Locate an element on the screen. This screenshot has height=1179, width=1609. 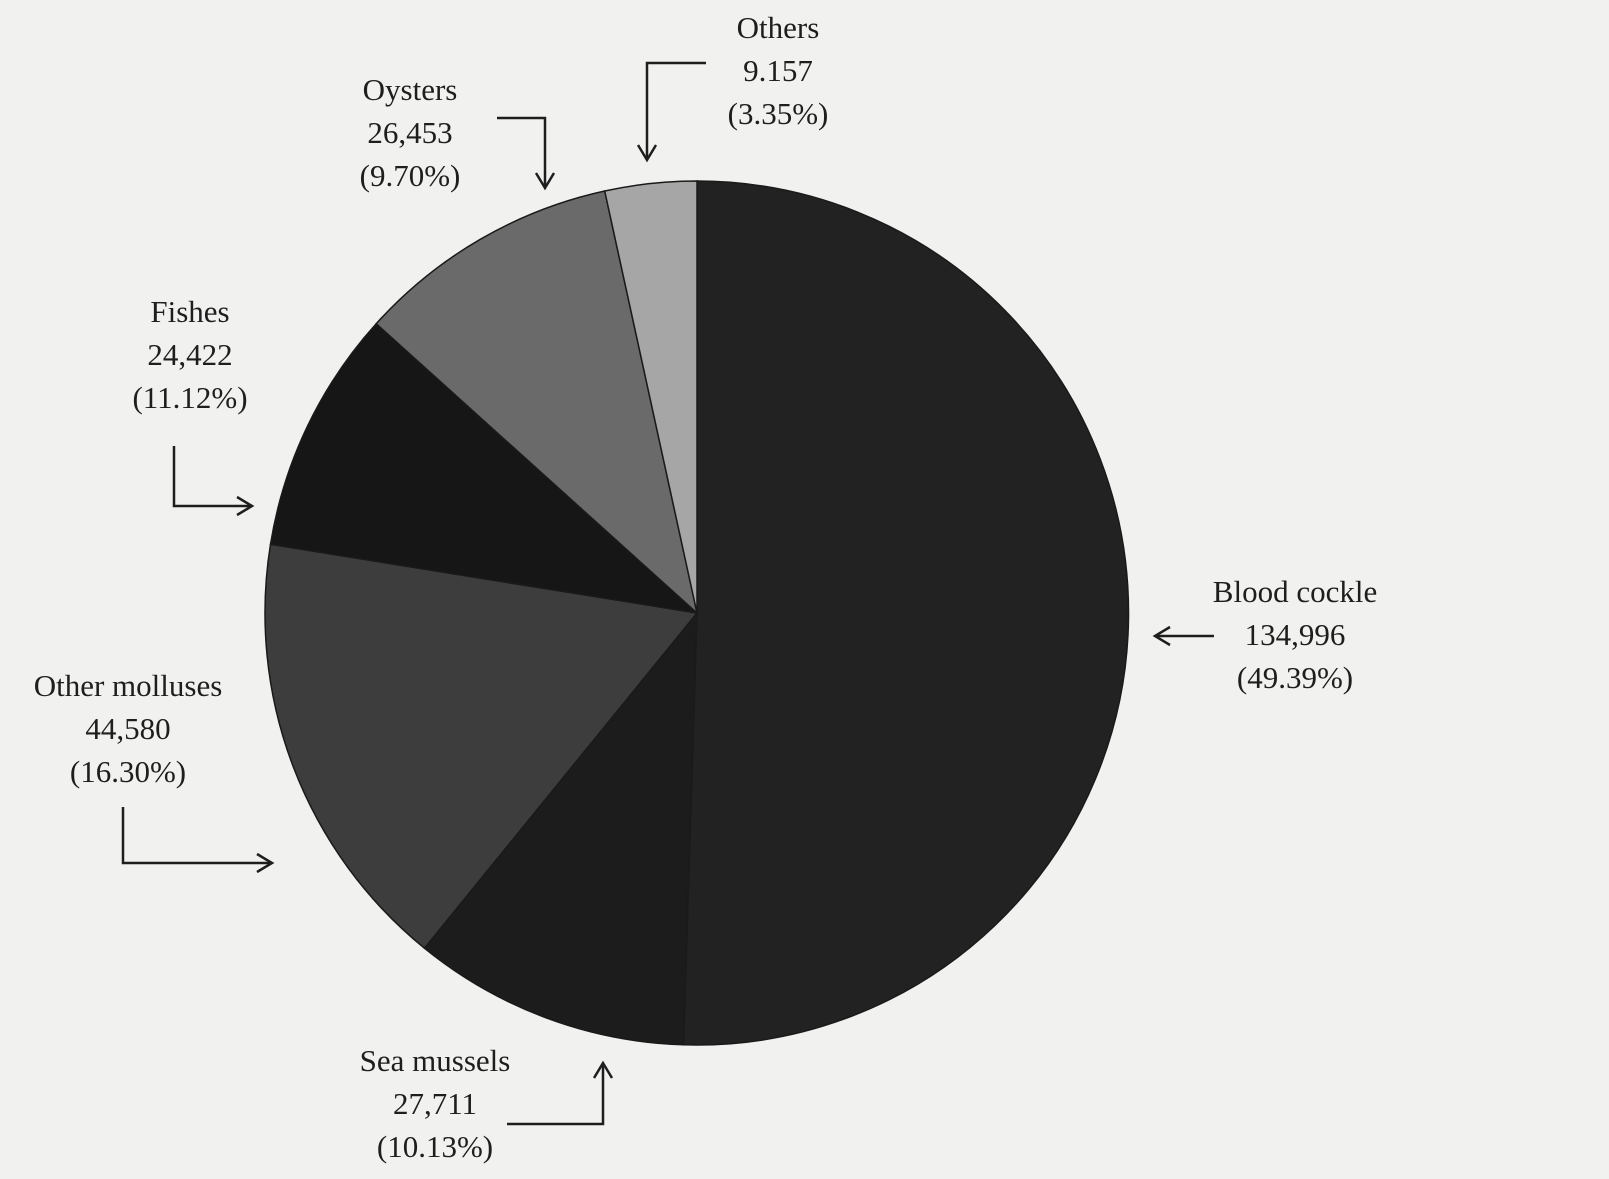
pie-slice-oysters is located at coordinates (537, 403).